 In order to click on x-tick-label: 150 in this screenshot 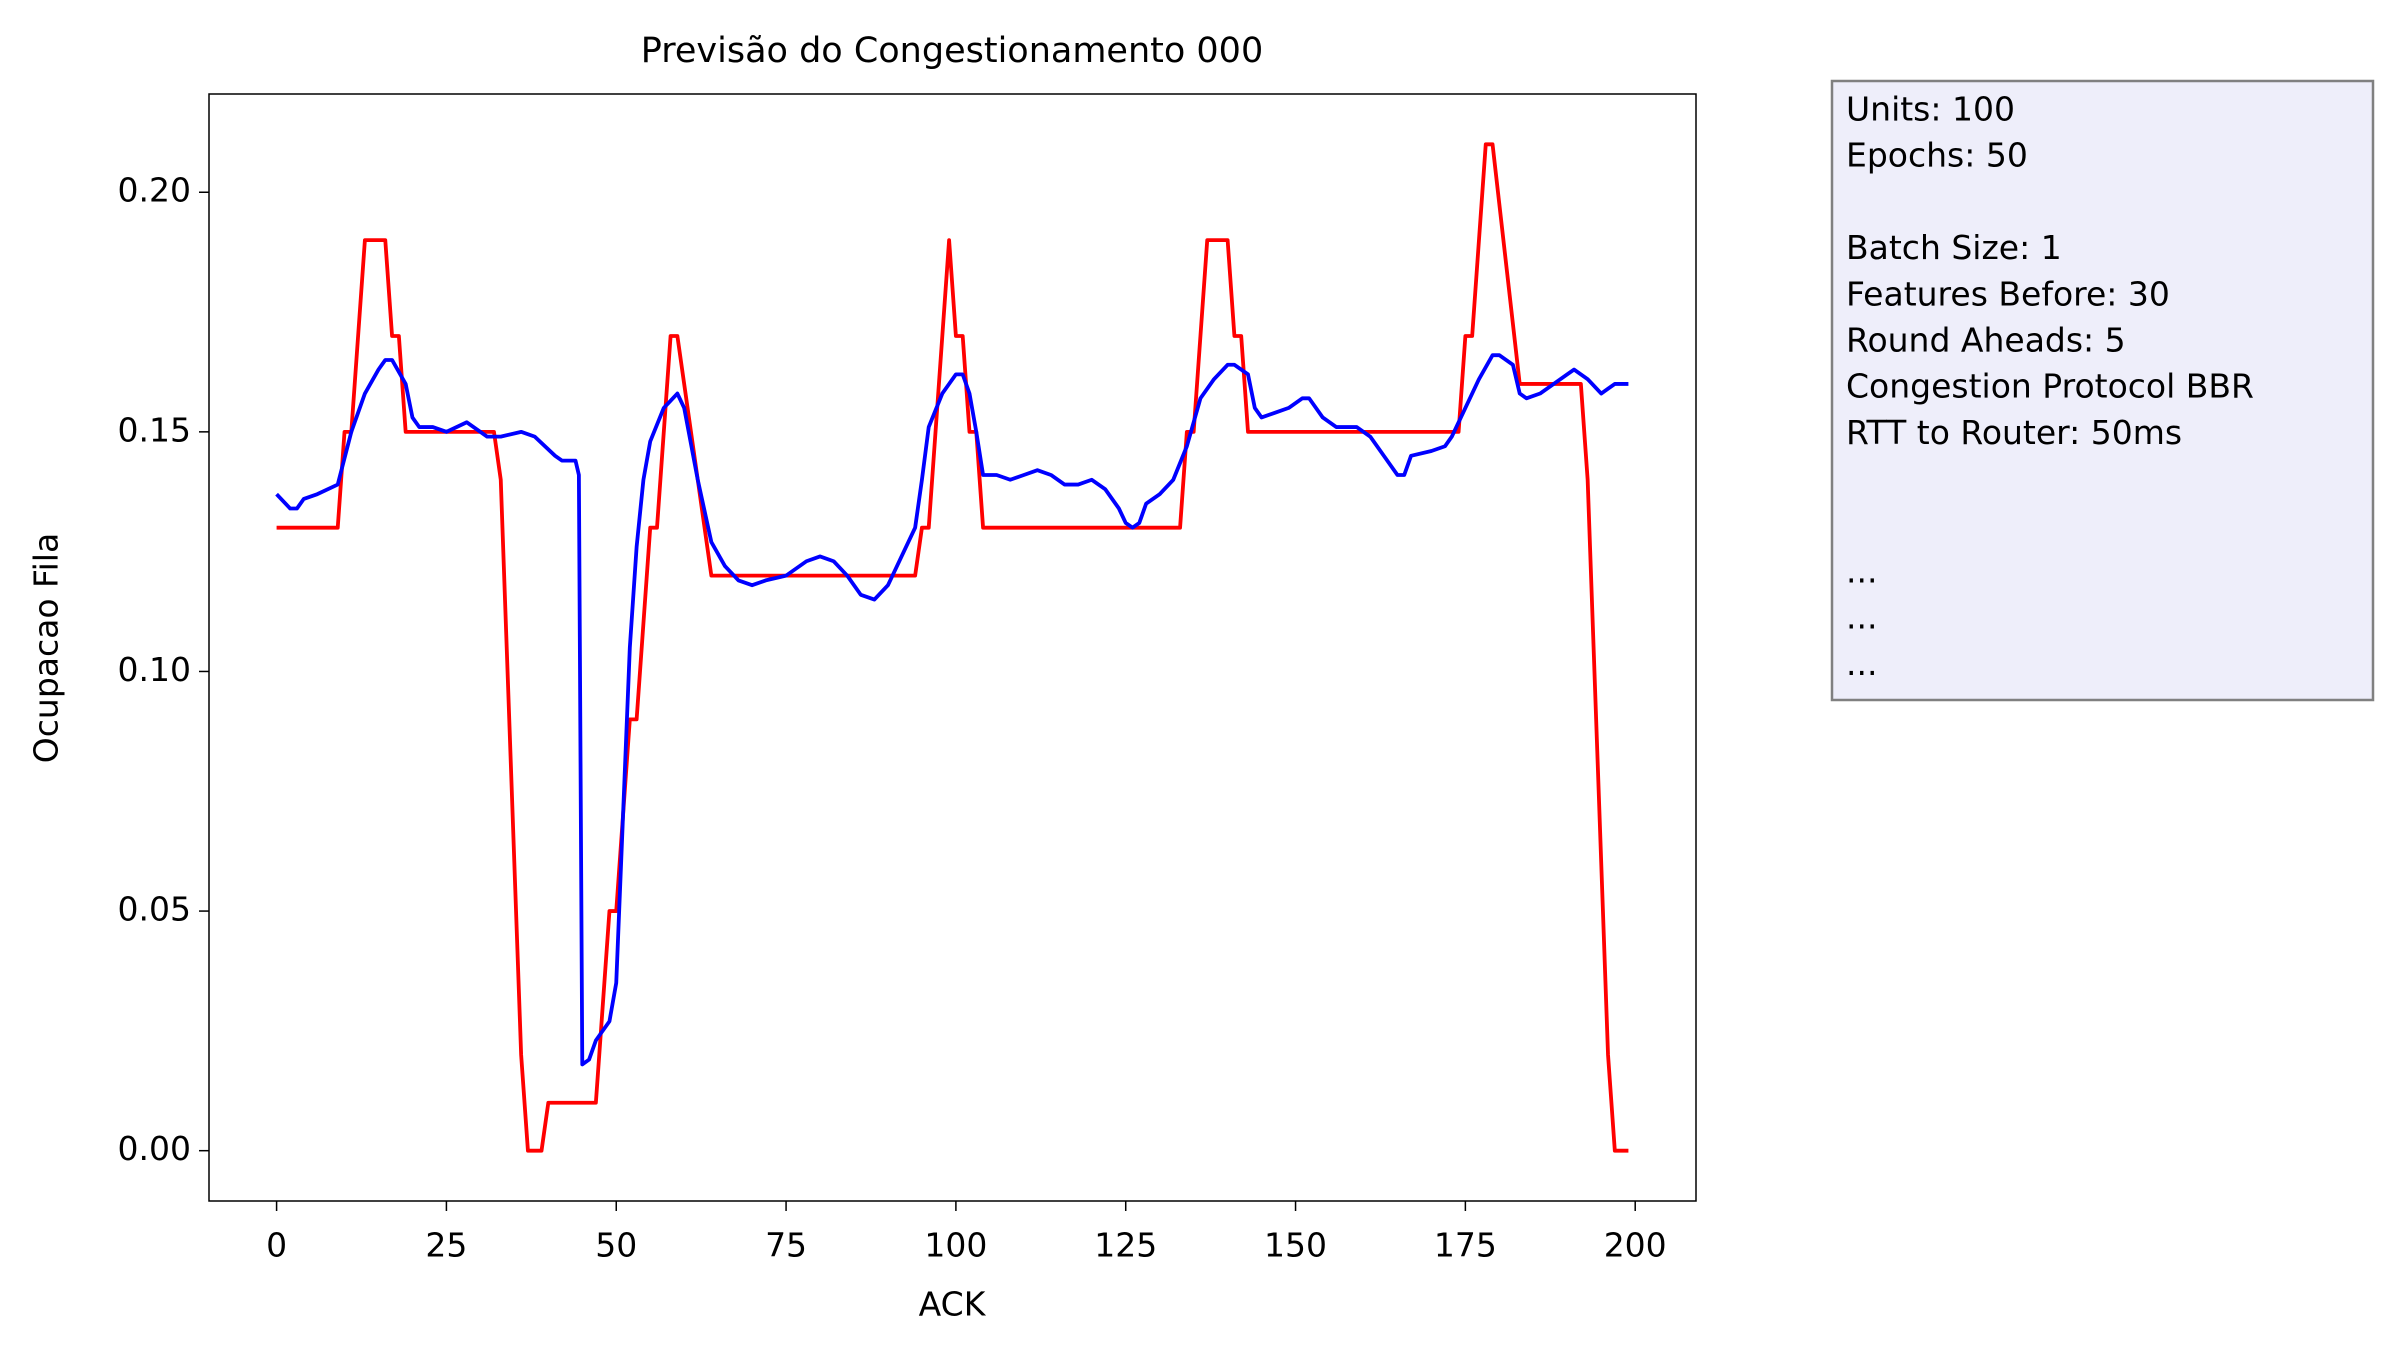, I will do `click(1295, 1245)`.